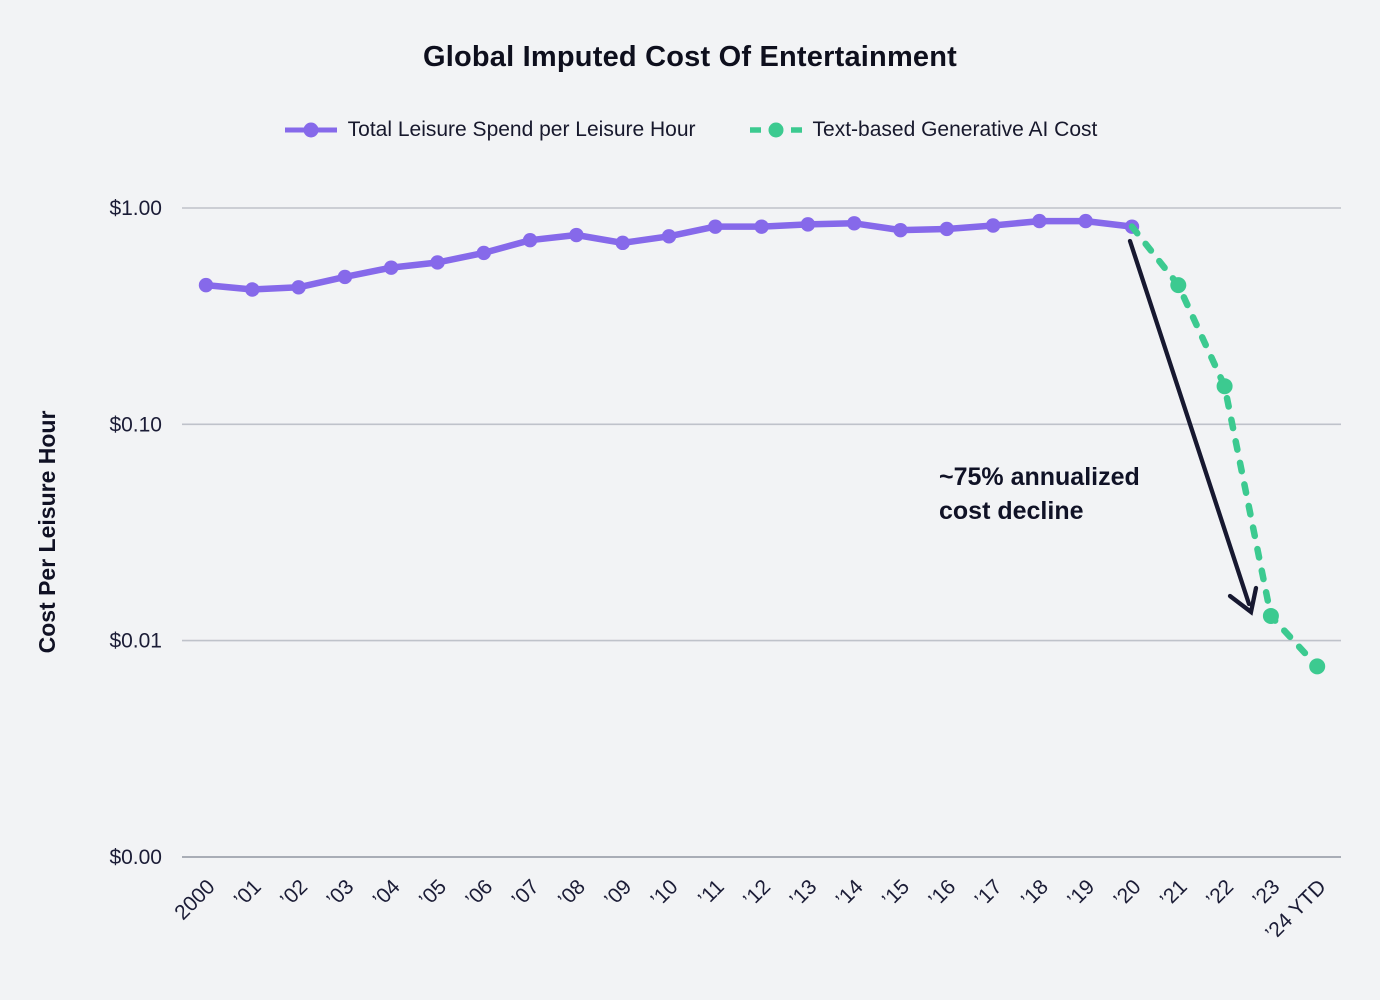 The height and width of the screenshot is (1000, 1380). I want to click on annotation-line1: ~75% annualized, so click(1039, 477).